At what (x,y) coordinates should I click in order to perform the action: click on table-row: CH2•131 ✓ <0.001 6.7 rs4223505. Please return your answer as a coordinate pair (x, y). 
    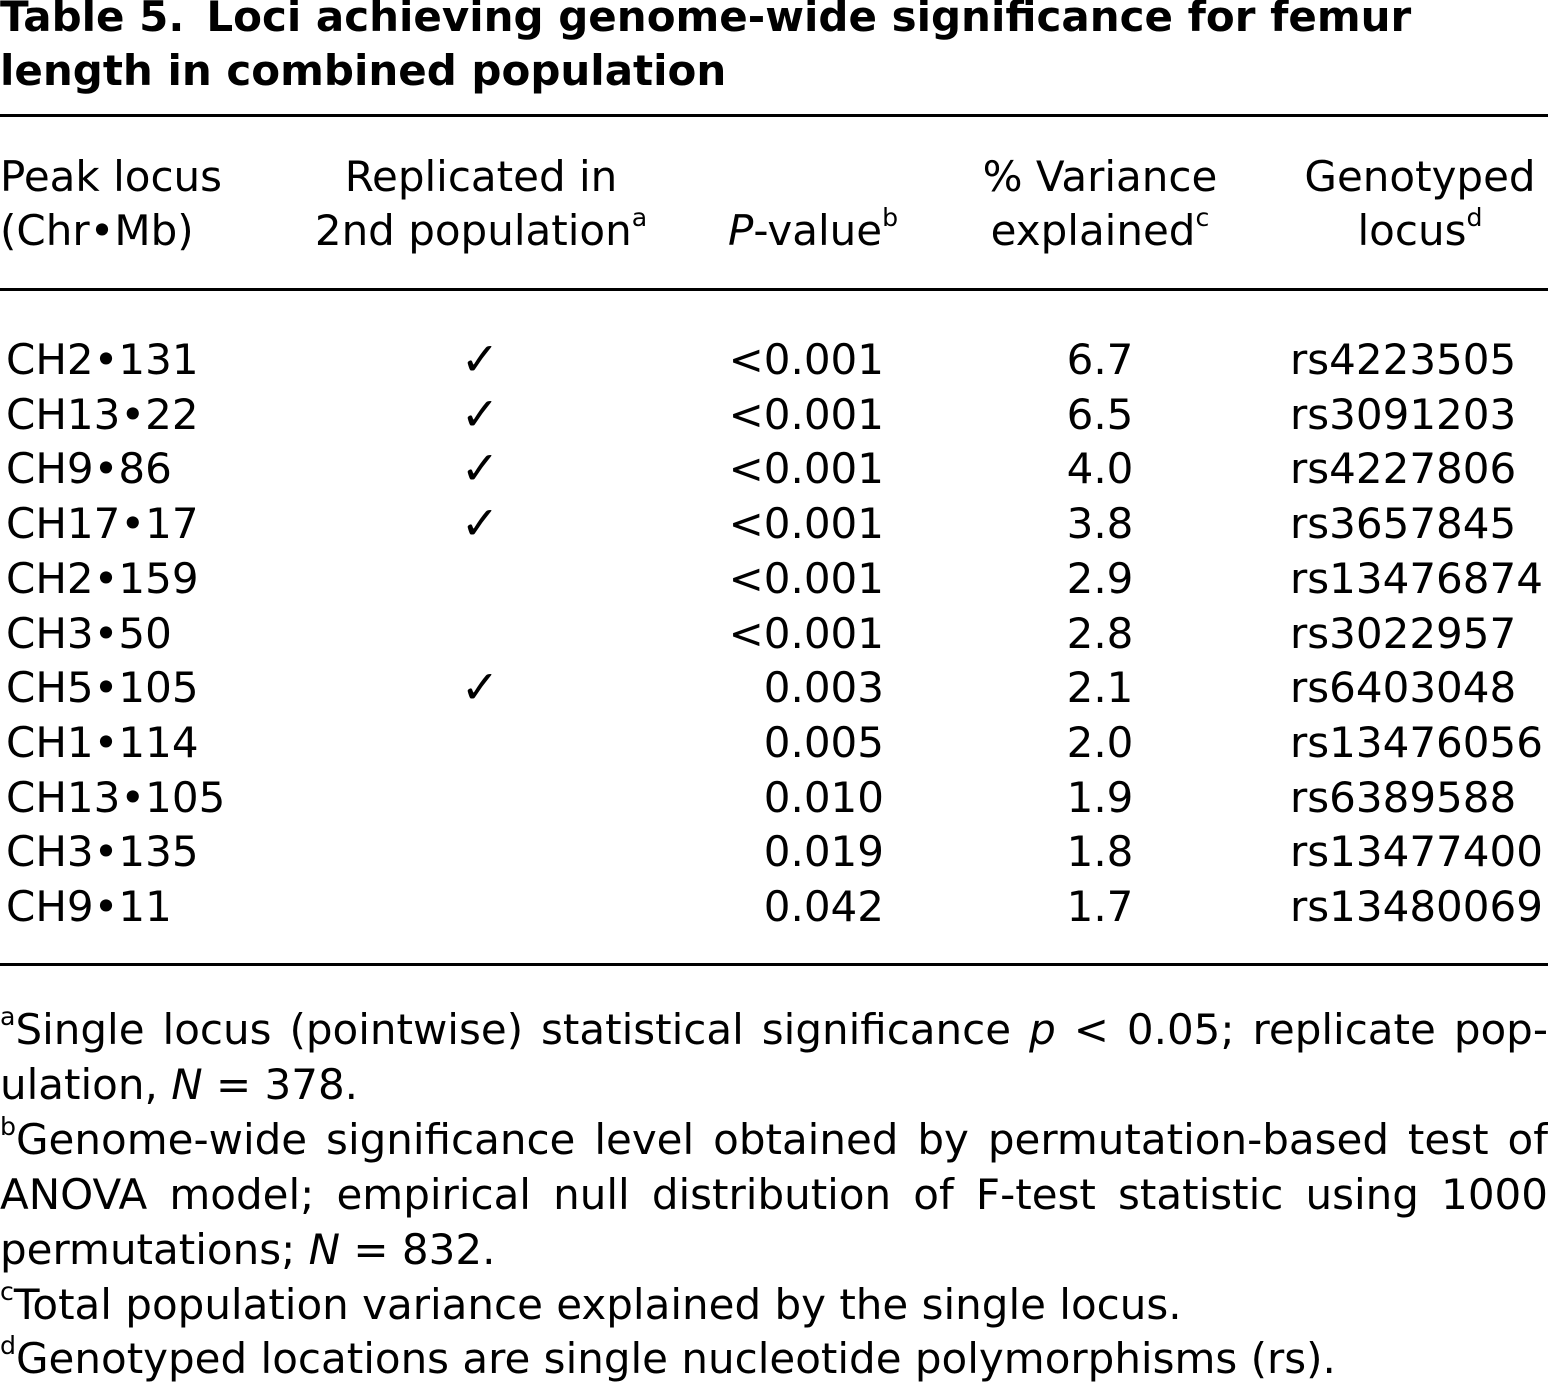
    Looking at the image, I should click on (774, 359).